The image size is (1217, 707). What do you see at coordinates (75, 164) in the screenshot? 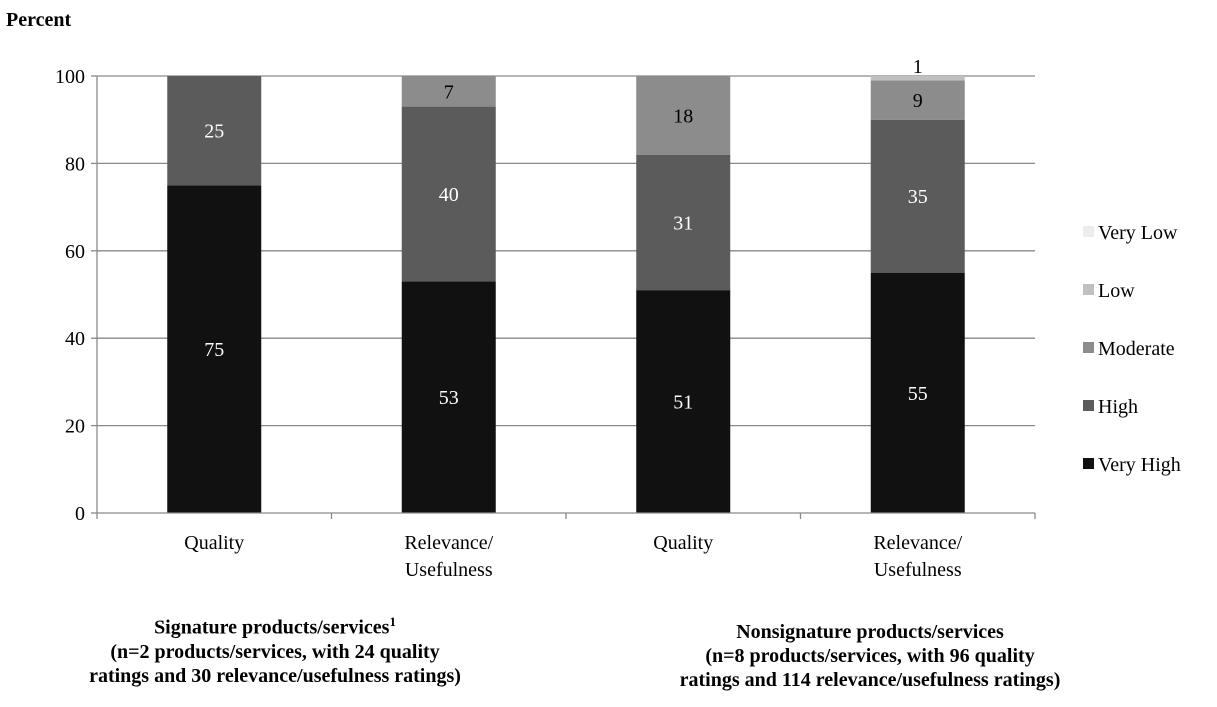
I see `y-tick-label: 80` at bounding box center [75, 164].